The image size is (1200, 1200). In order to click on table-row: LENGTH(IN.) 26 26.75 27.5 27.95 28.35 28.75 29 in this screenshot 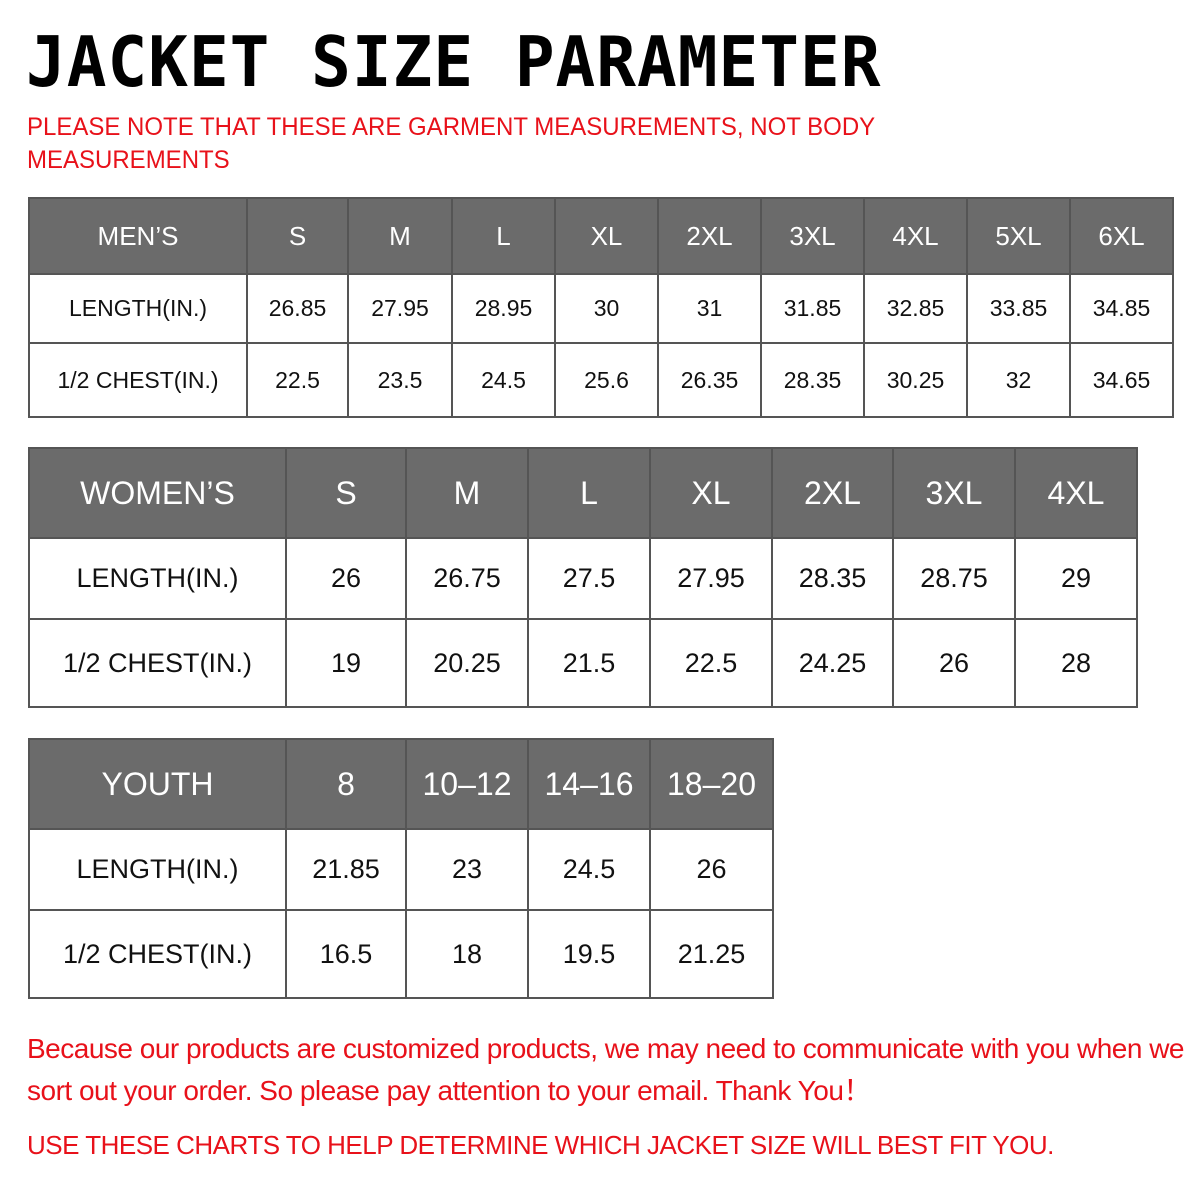, I will do `click(583, 578)`.